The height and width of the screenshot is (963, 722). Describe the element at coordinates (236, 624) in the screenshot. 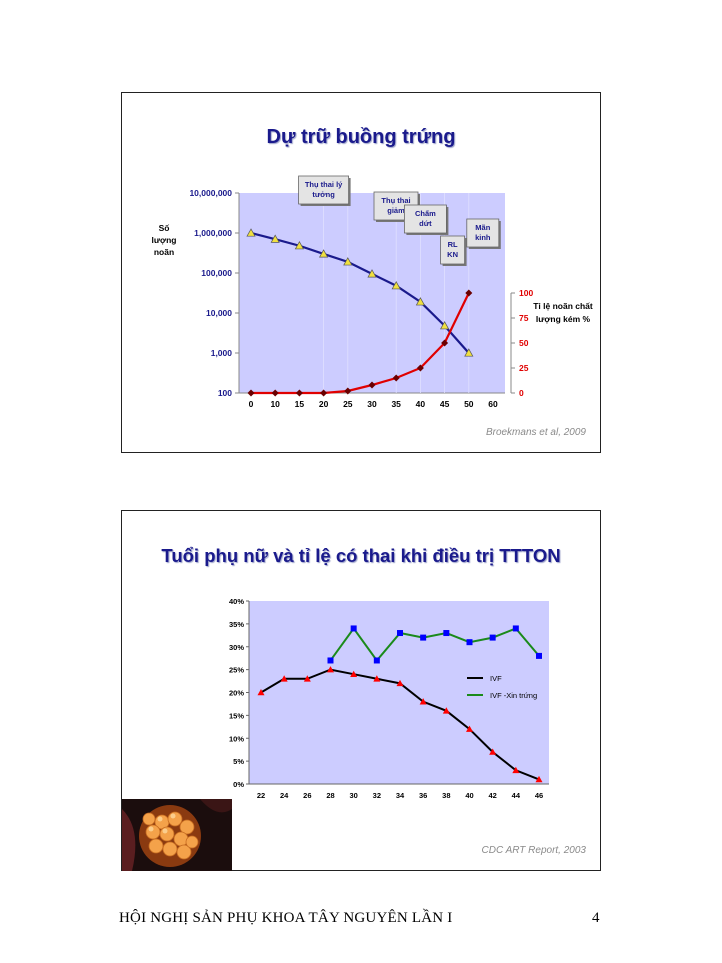

I see `y-tick-label: 35%` at that location.